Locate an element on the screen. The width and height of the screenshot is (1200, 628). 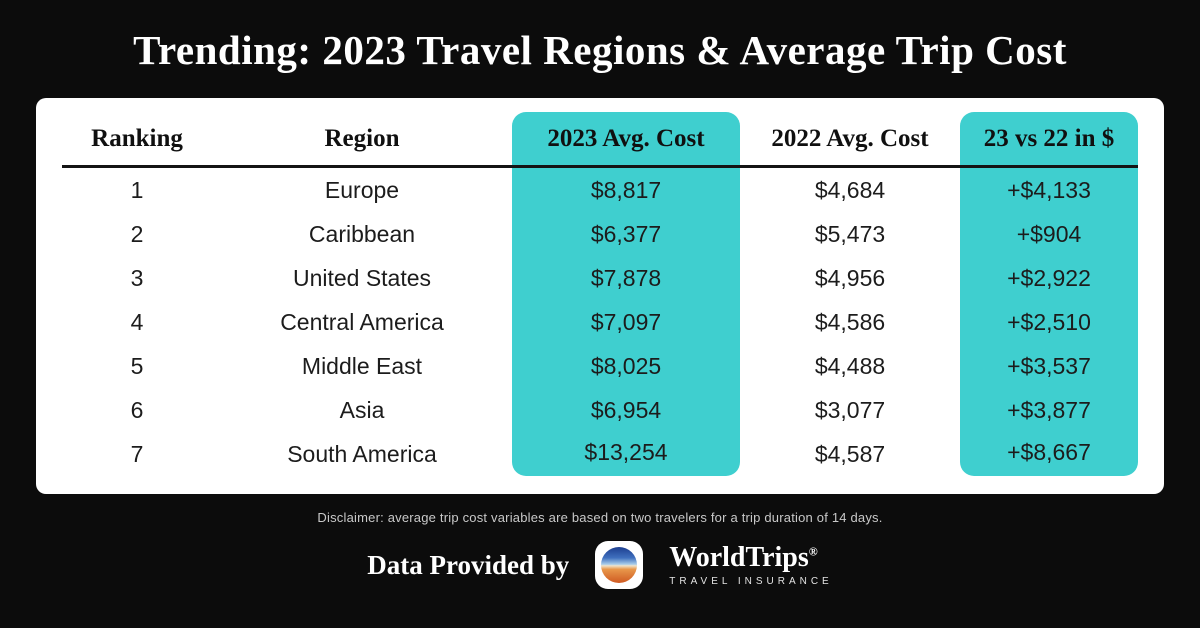
table-cell-2023-cost: $7,097 is located at coordinates (626, 322).